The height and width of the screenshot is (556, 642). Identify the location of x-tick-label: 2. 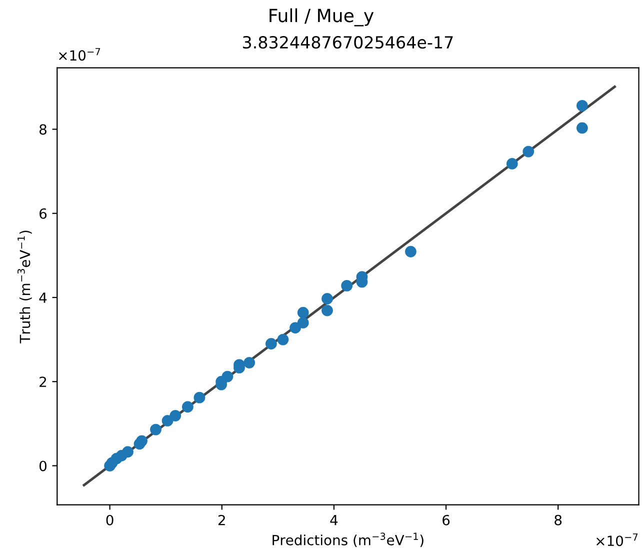
(221, 520).